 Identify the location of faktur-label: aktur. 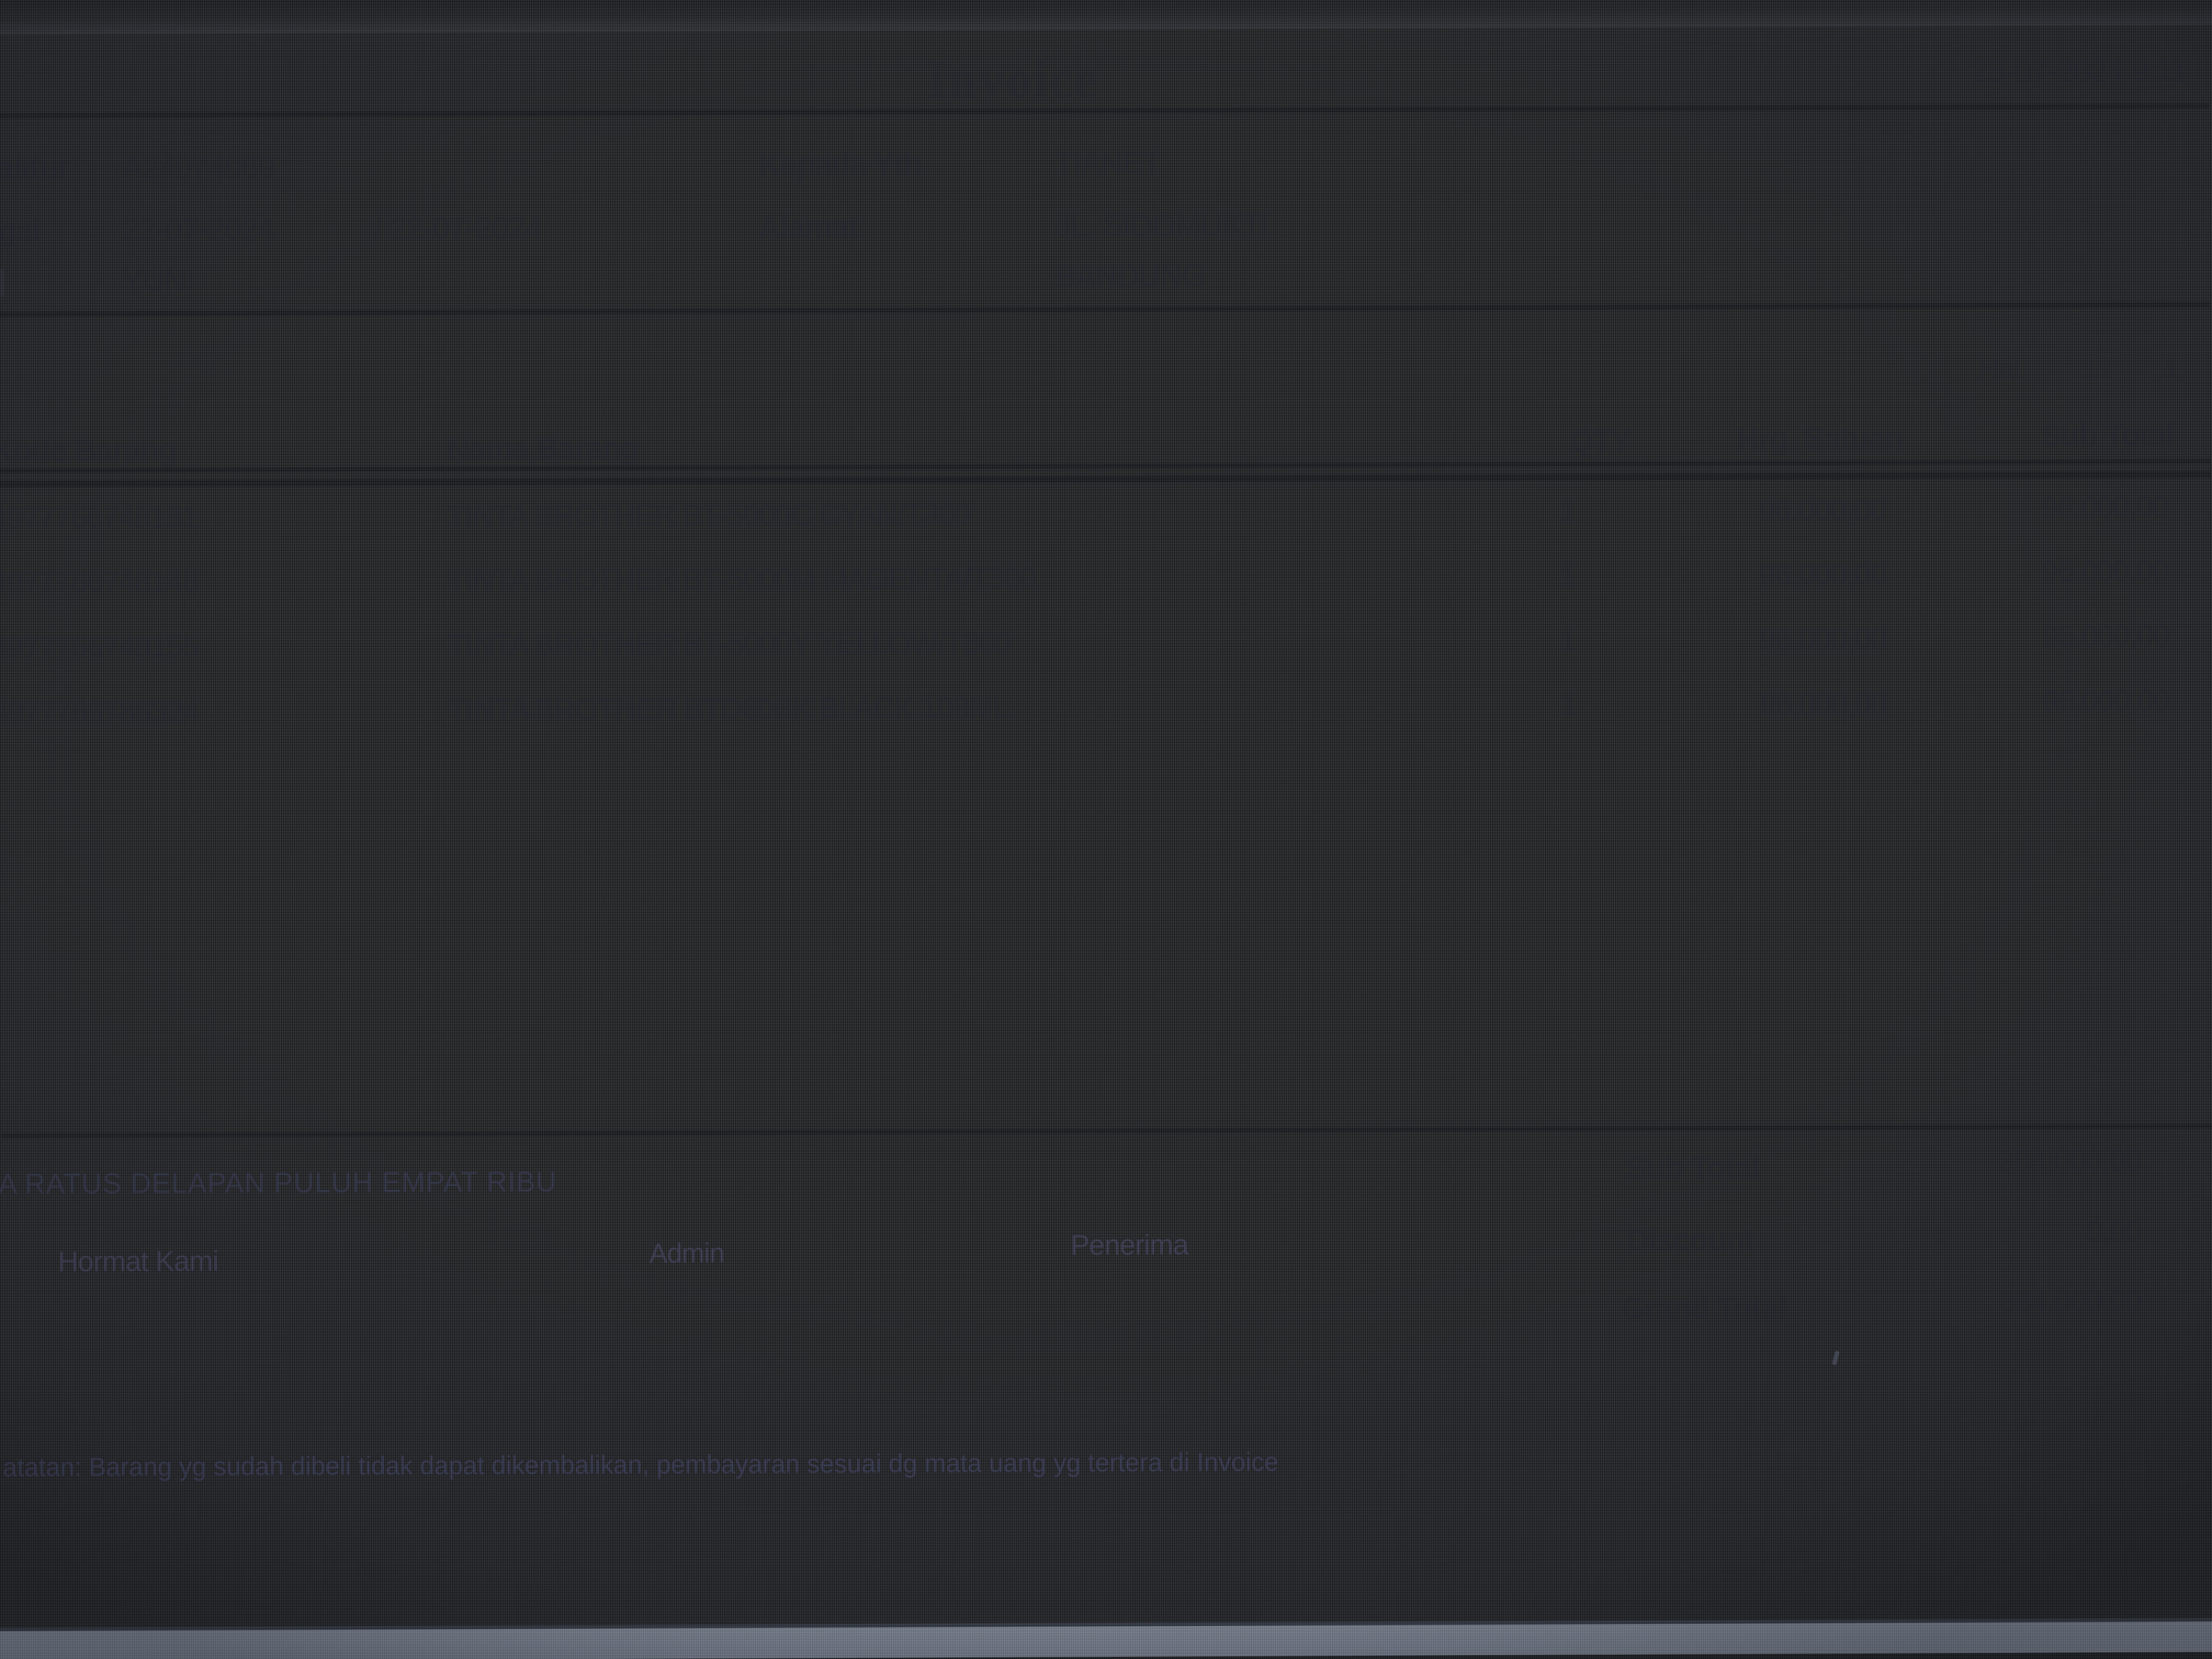
(35, 167).